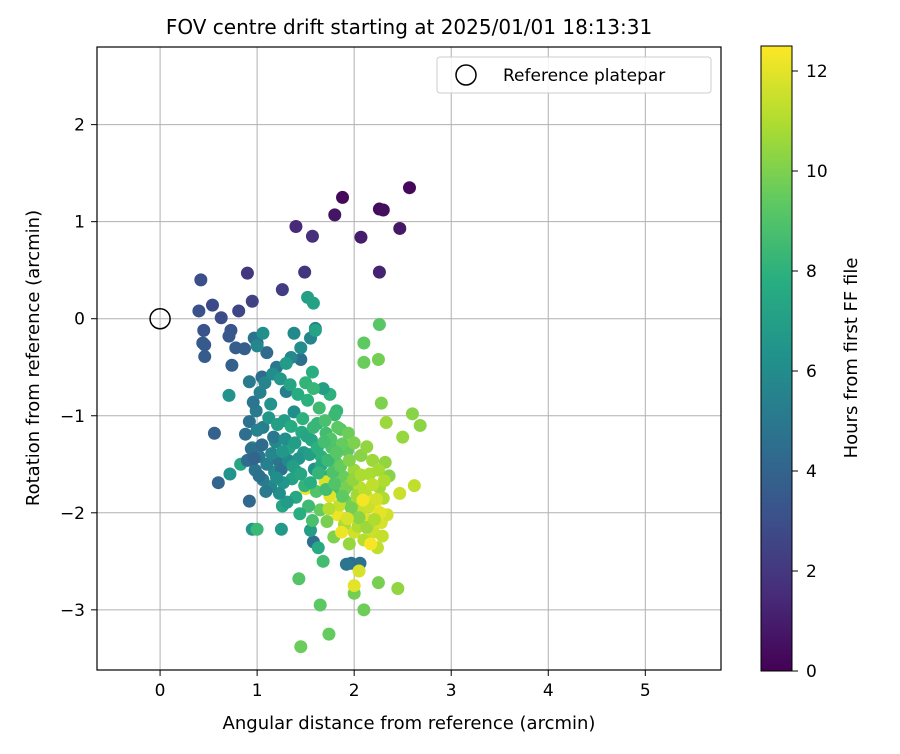 The image size is (900, 754). I want to click on colorbar-tick-label: 6, so click(811, 372).